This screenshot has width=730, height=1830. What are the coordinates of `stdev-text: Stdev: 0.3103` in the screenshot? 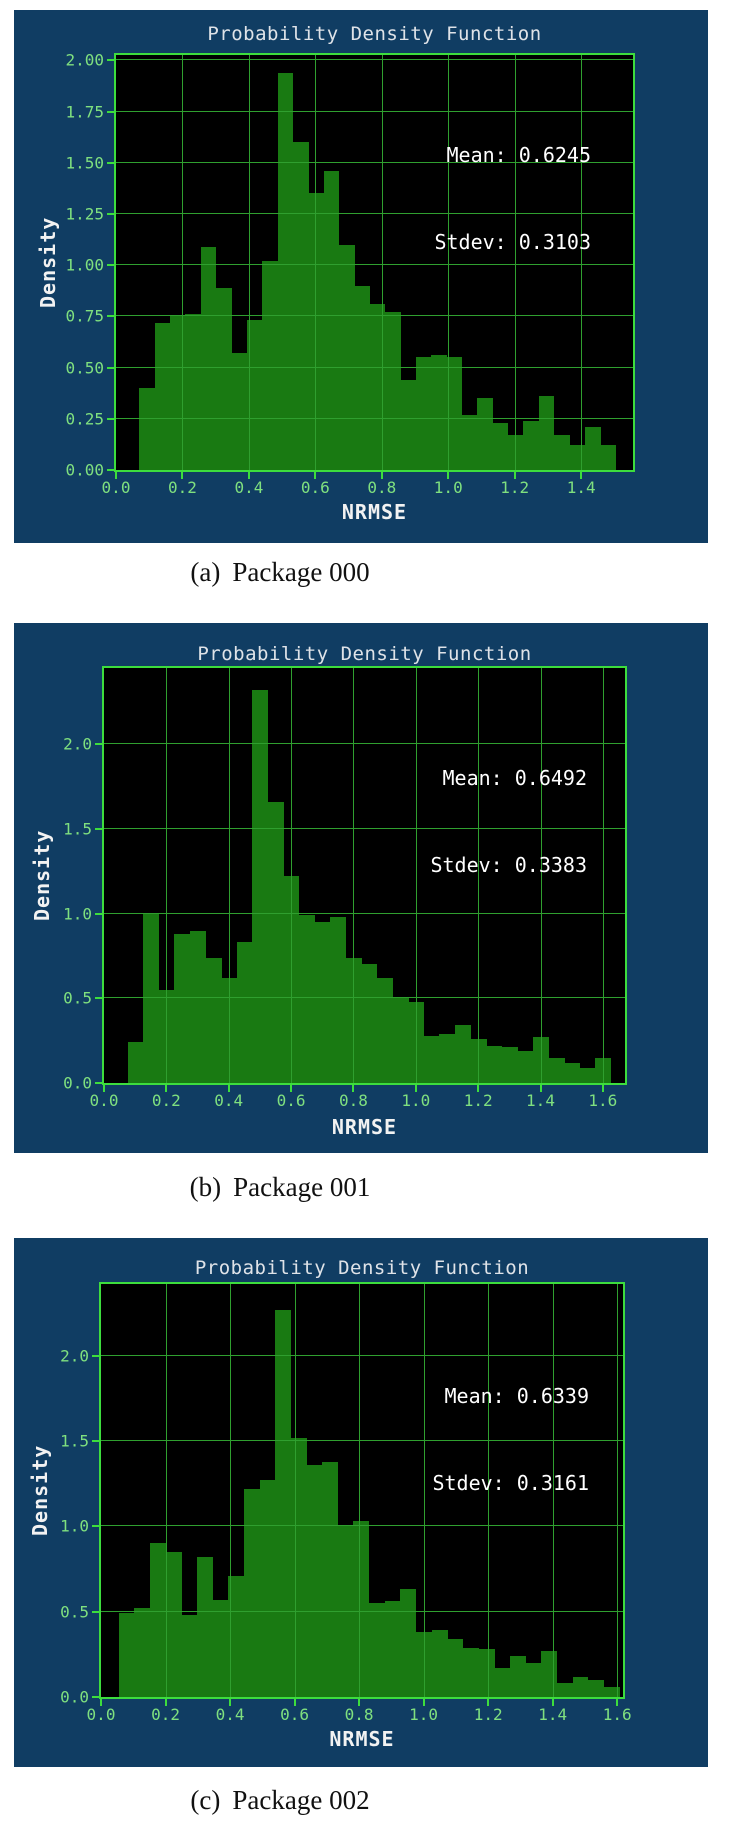 It's located at (512, 242).